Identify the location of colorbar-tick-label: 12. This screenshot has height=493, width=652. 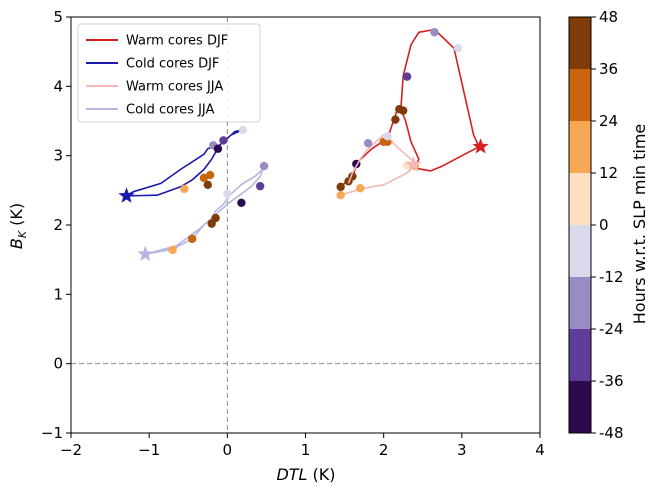
(608, 173).